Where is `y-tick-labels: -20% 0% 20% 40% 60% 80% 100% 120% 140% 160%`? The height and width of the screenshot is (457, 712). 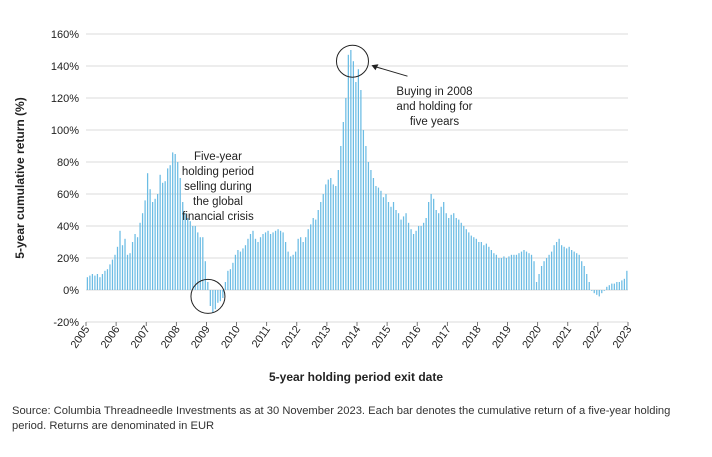 y-tick-labels: -20% 0% 20% 40% 60% 80% 100% 120% 140% 160% is located at coordinates (65, 179).